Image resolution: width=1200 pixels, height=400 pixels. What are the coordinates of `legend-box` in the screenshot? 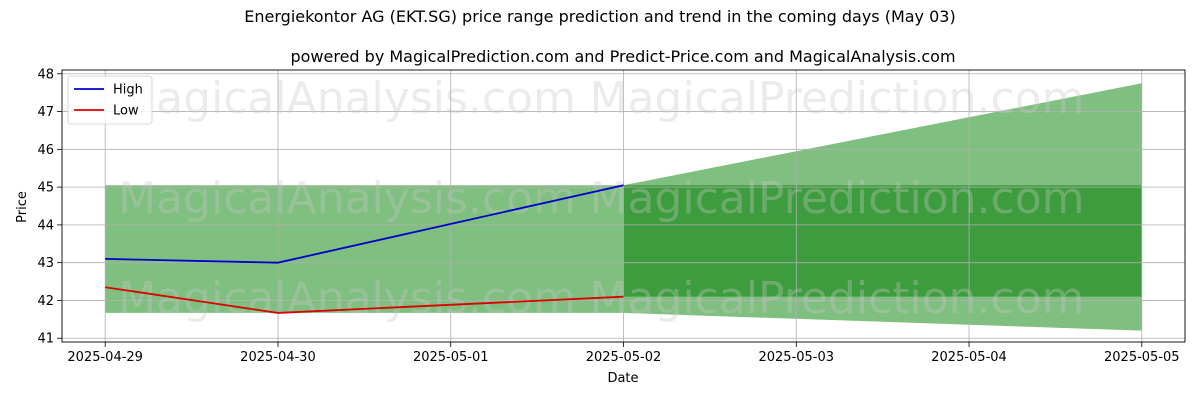 It's located at (110, 100).